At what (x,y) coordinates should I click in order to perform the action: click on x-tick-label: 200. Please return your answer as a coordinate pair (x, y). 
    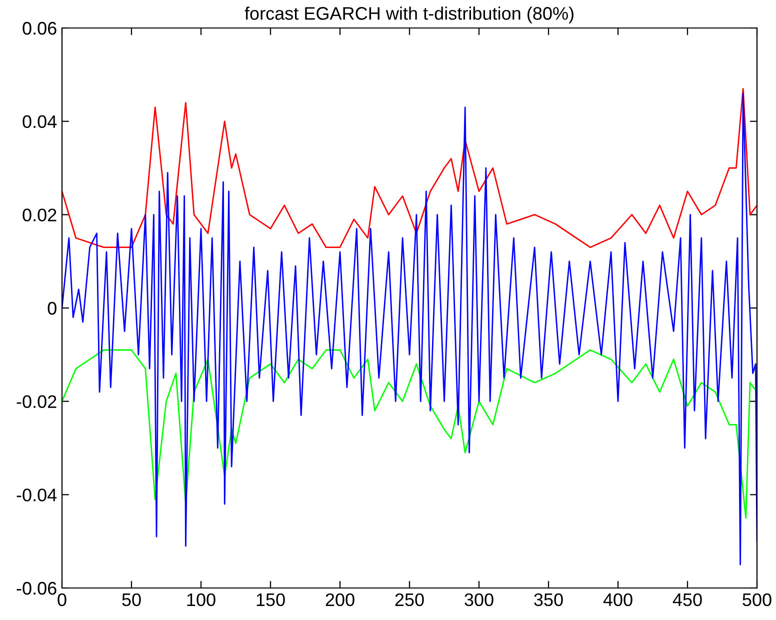
    Looking at the image, I should click on (340, 599).